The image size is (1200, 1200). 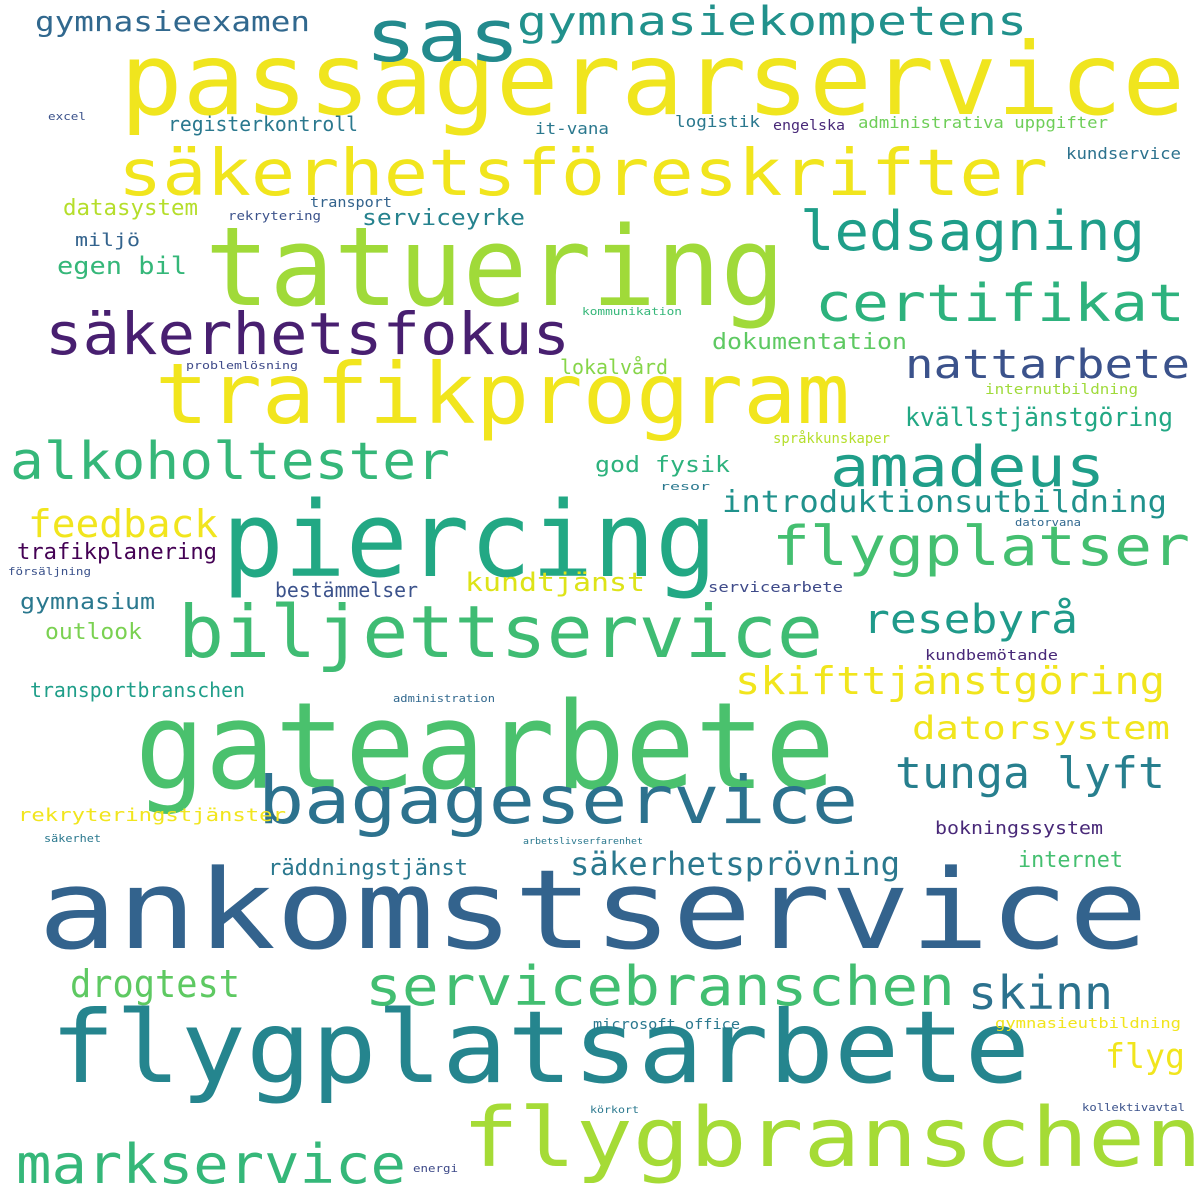 What do you see at coordinates (717, 121) in the screenshot?
I see `word-logistik: logistik` at bounding box center [717, 121].